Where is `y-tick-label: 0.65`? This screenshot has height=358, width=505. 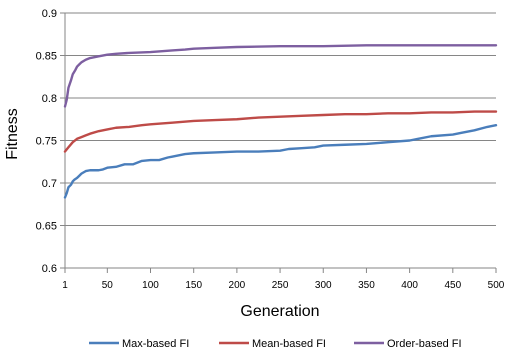 y-tick-label: 0.65 is located at coordinates (46, 227).